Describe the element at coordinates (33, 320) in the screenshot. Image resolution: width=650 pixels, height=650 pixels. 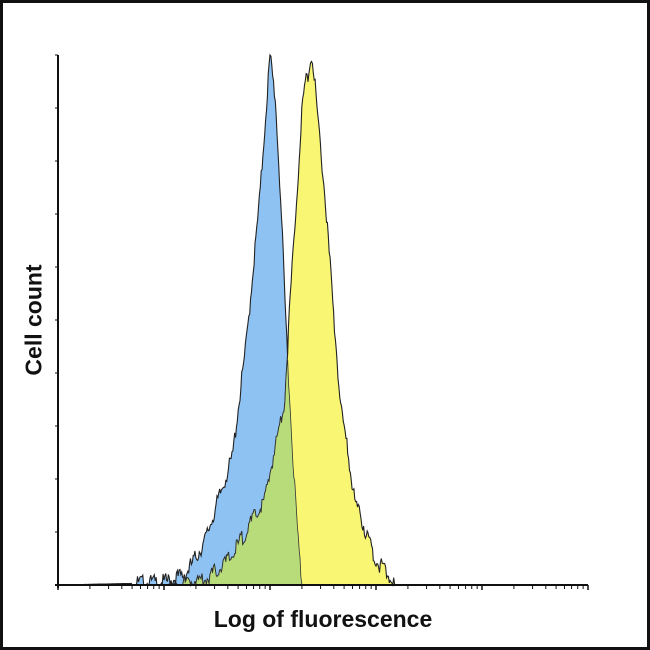
I see `y-axis-label: Cell count` at that location.